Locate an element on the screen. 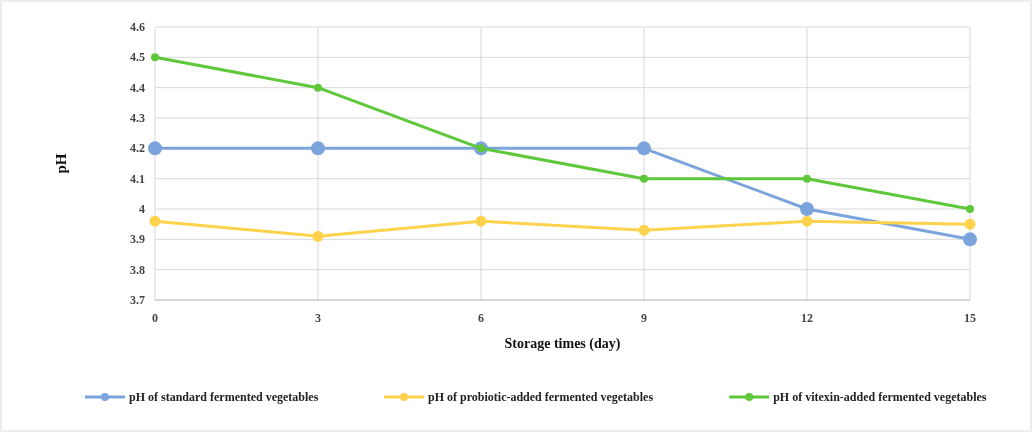  y-tick-label: 4 is located at coordinates (142, 209).